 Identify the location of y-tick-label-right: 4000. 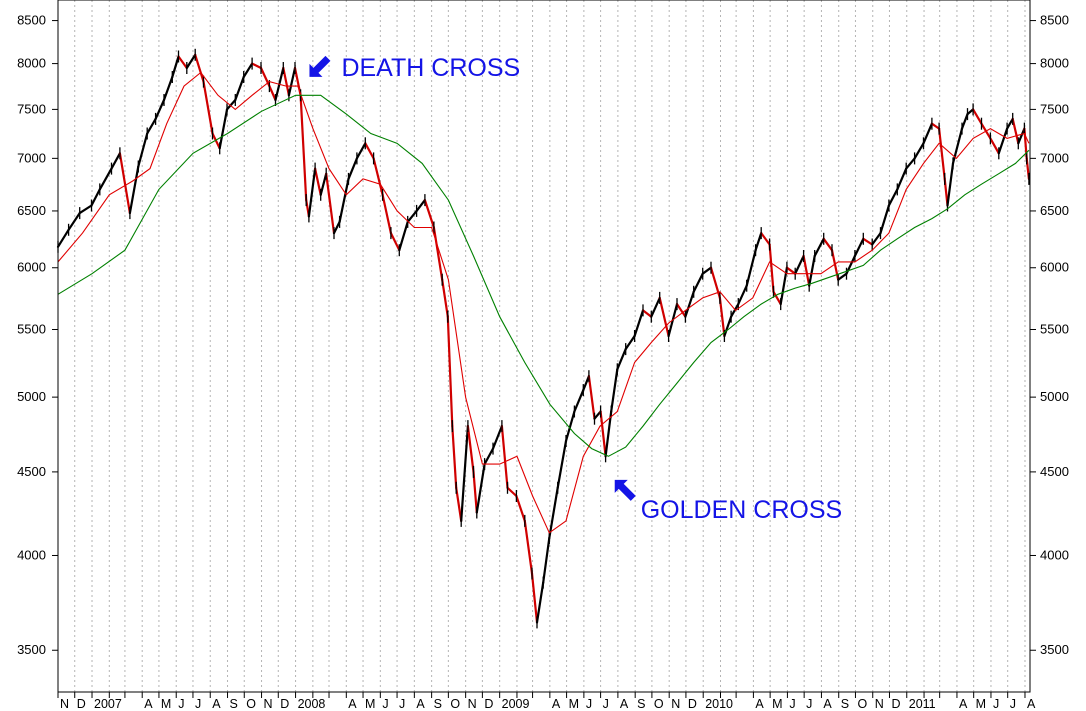
(1054, 554).